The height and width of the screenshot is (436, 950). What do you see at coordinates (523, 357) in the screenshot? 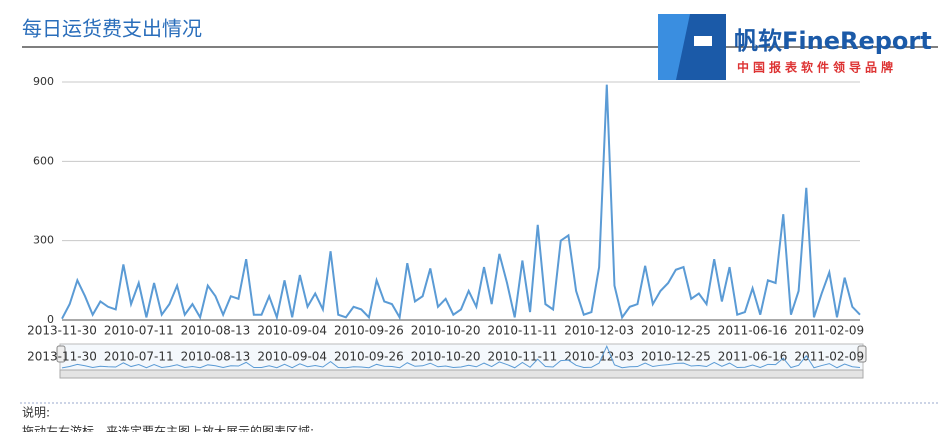
I see `navigator-label: 2010-11-11` at bounding box center [523, 357].